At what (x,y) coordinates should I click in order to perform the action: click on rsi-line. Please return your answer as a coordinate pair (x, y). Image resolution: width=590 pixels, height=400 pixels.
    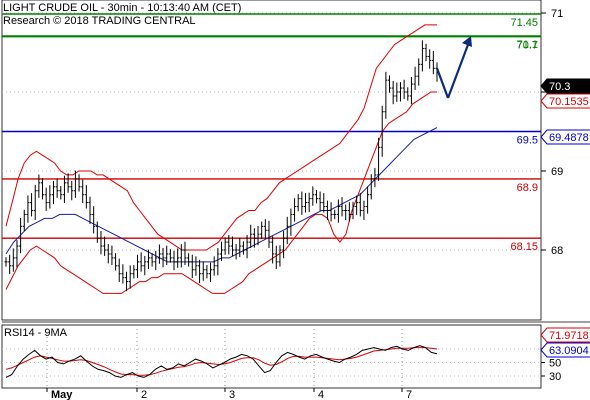
    Looking at the image, I should click on (221, 361).